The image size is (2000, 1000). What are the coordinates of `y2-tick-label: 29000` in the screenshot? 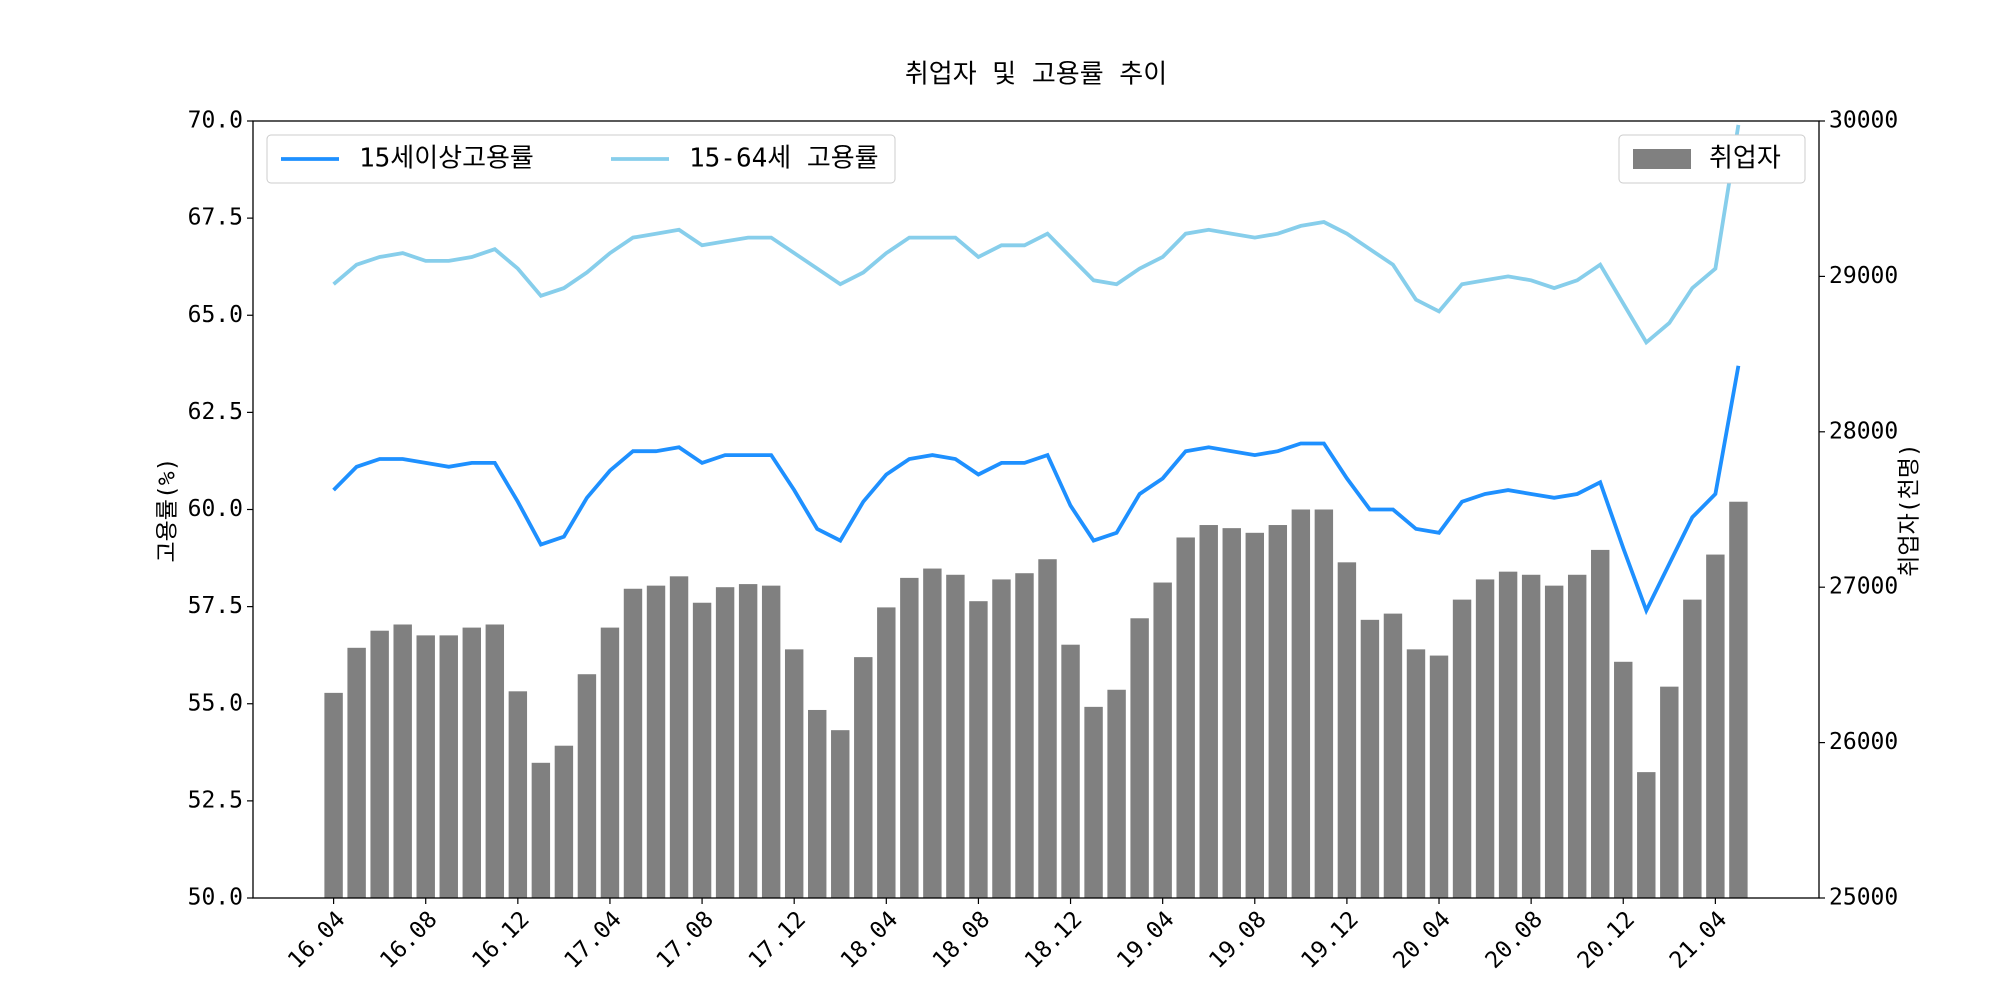 It's located at (1863, 276).